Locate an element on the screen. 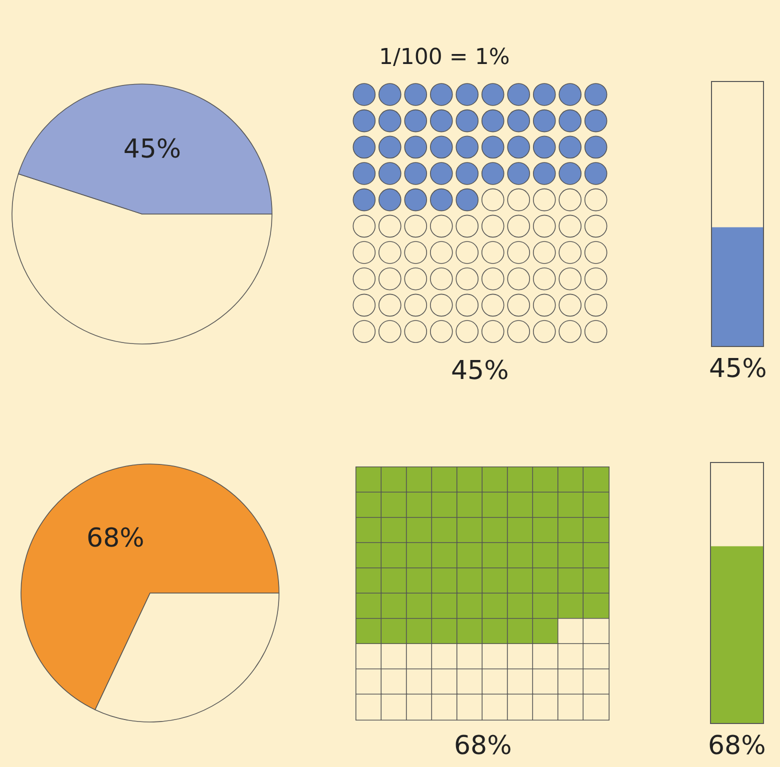 This screenshot has width=780, height=767. text: 1/100 = 1% is located at coordinates (444, 57).